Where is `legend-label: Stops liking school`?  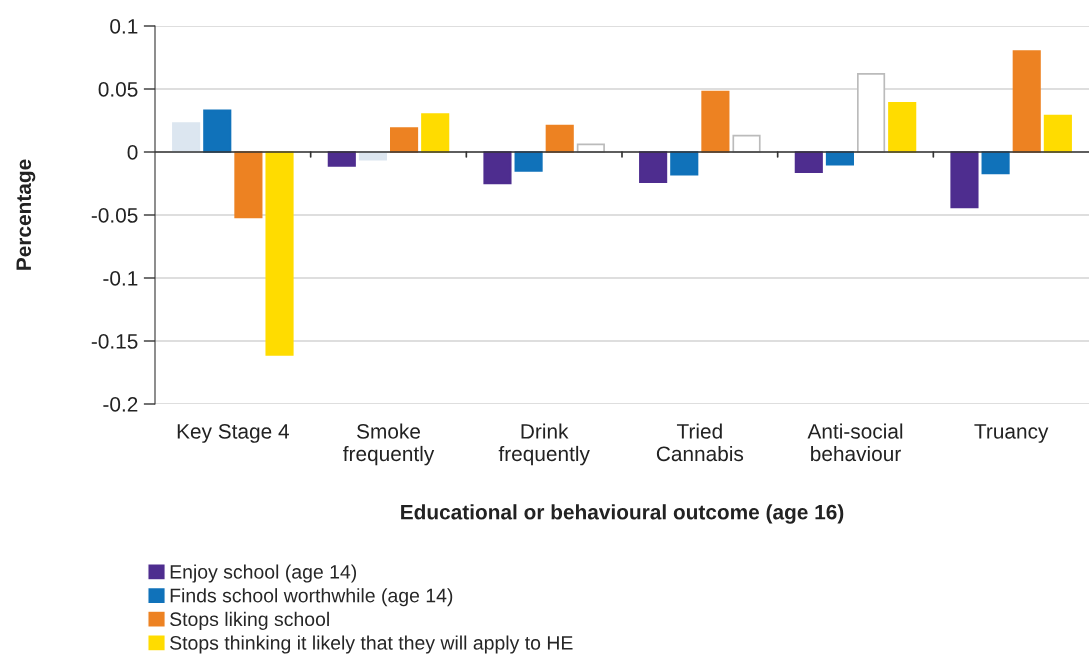
legend-label: Stops liking school is located at coordinates (249, 620).